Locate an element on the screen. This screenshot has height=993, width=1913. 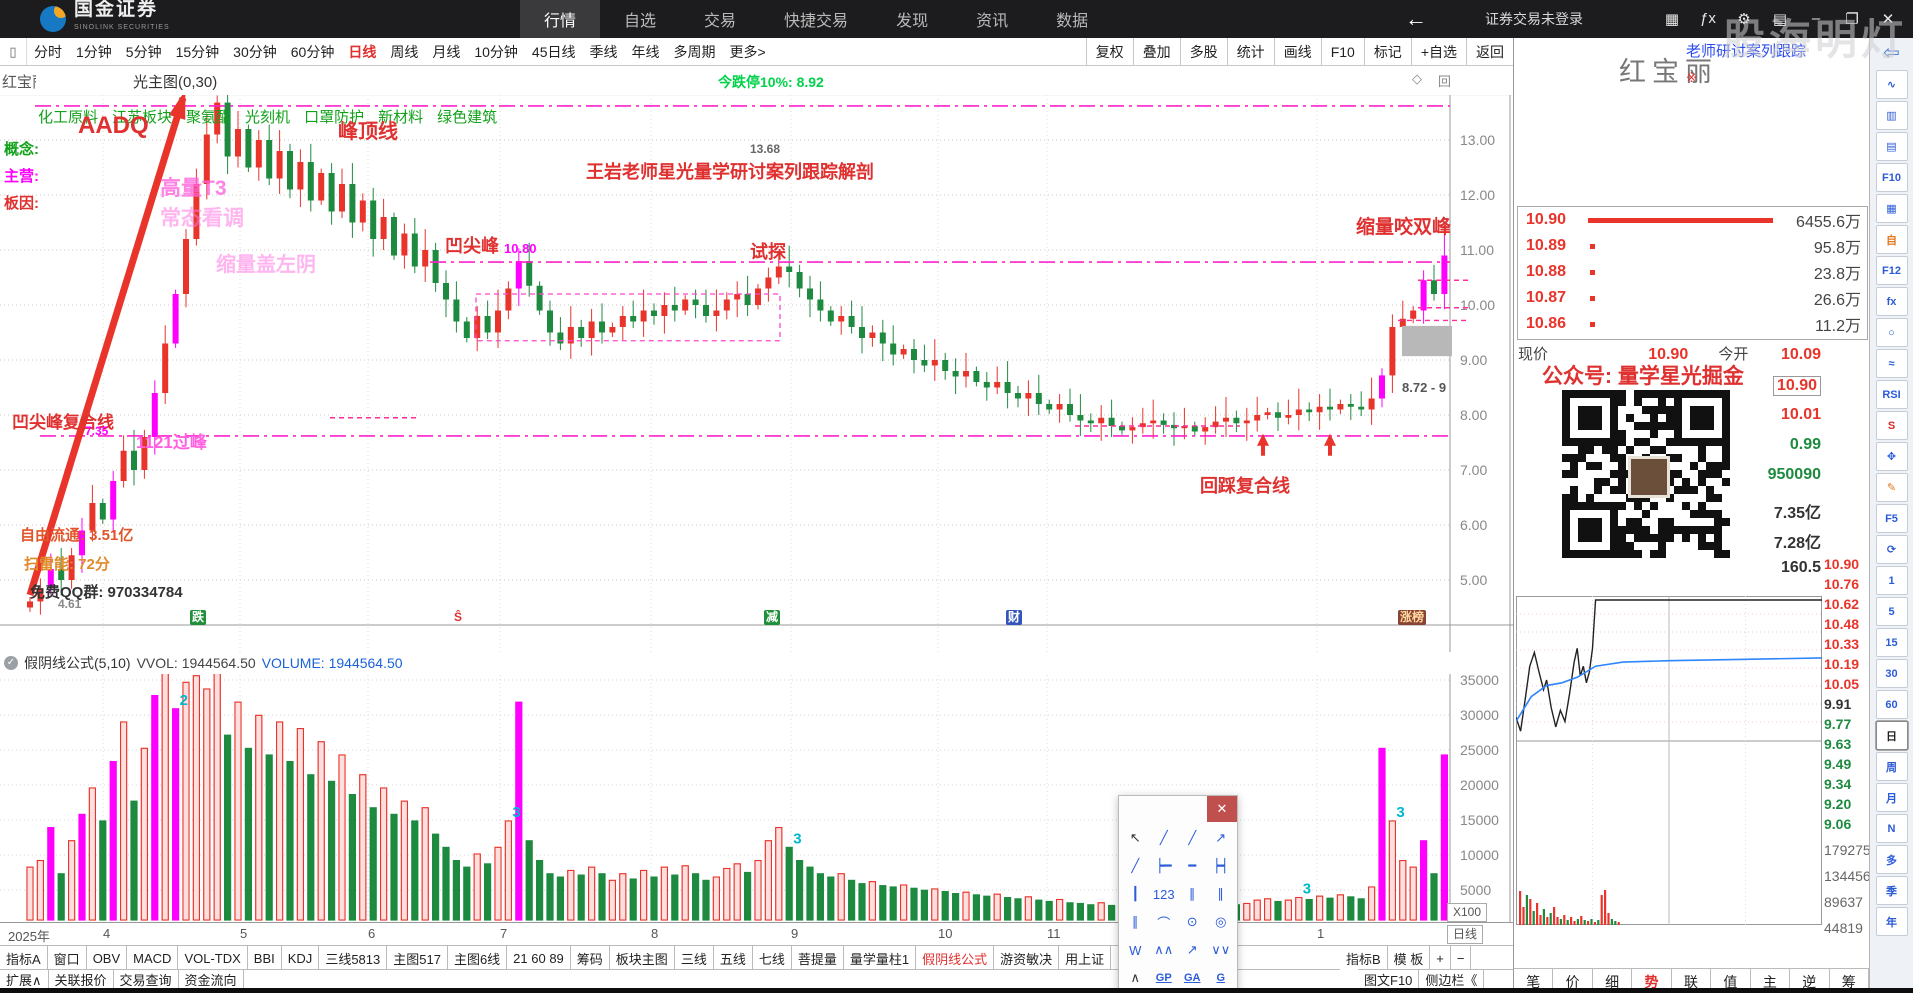
f5-icon: F5 is located at coordinates (1891, 518).